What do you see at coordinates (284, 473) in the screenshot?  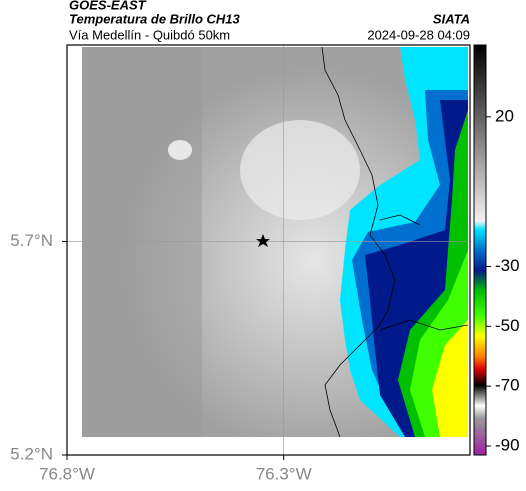 I see `x-tick-label: 76.3°W` at bounding box center [284, 473].